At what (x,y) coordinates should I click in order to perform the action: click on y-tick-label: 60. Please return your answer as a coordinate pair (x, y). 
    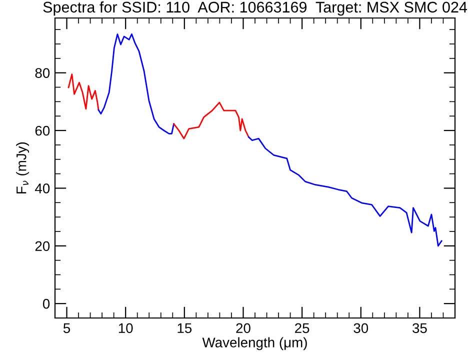
    Looking at the image, I should click on (42, 131).